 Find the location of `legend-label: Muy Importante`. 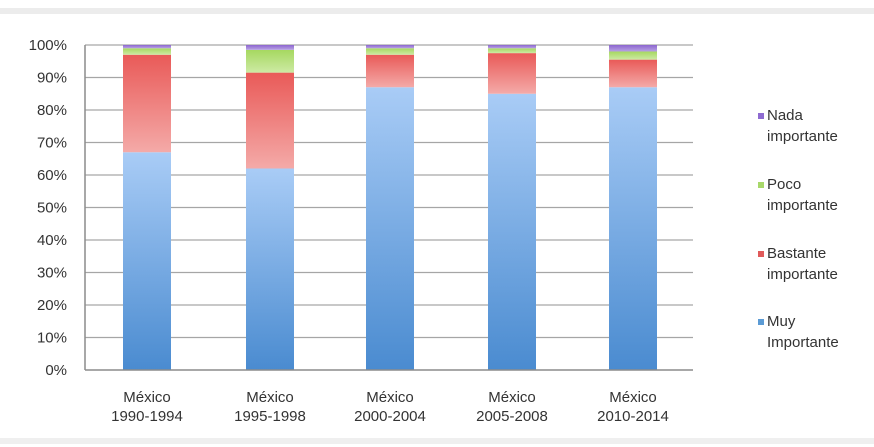

legend-label: Muy Importante is located at coordinates (803, 332).